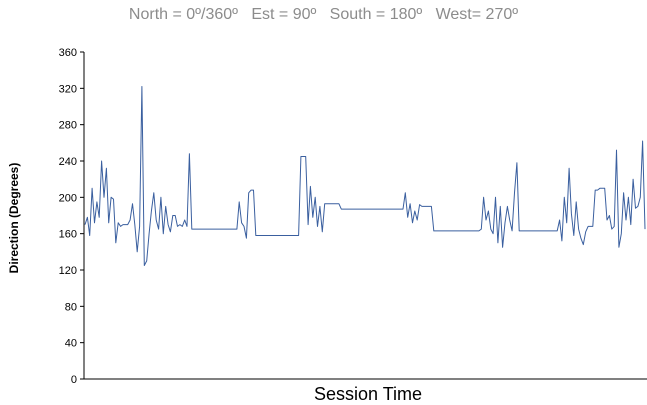 The image size is (647, 405). I want to click on y-tick-label: 240, so click(68, 162).